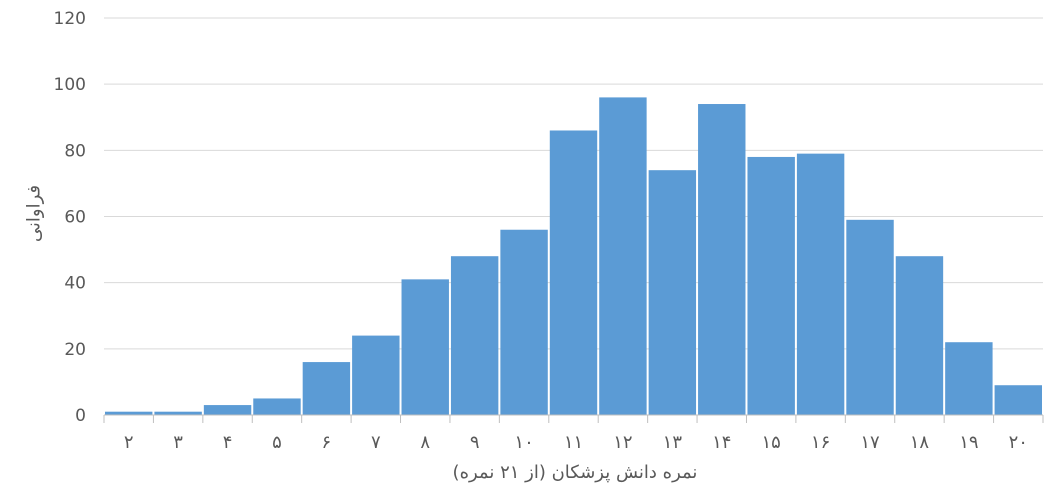 This screenshot has width=1062, height=501. What do you see at coordinates (75, 151) in the screenshot?
I see `y-tick-label: 80` at bounding box center [75, 151].